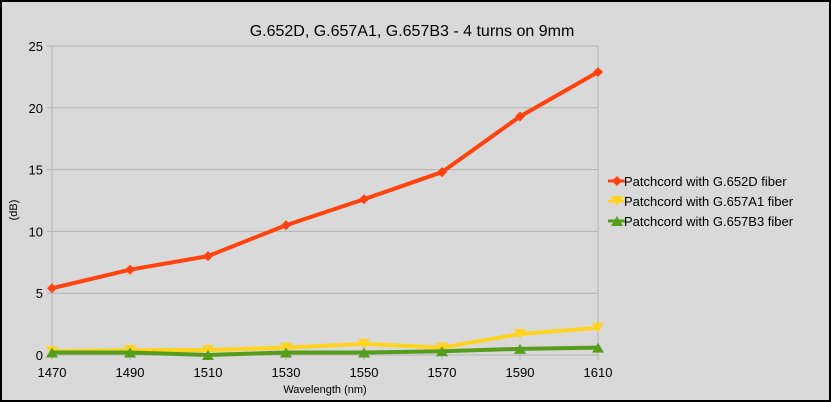 The image size is (831, 402). Describe the element at coordinates (598, 372) in the screenshot. I see `x-tick-label: 1610` at that location.